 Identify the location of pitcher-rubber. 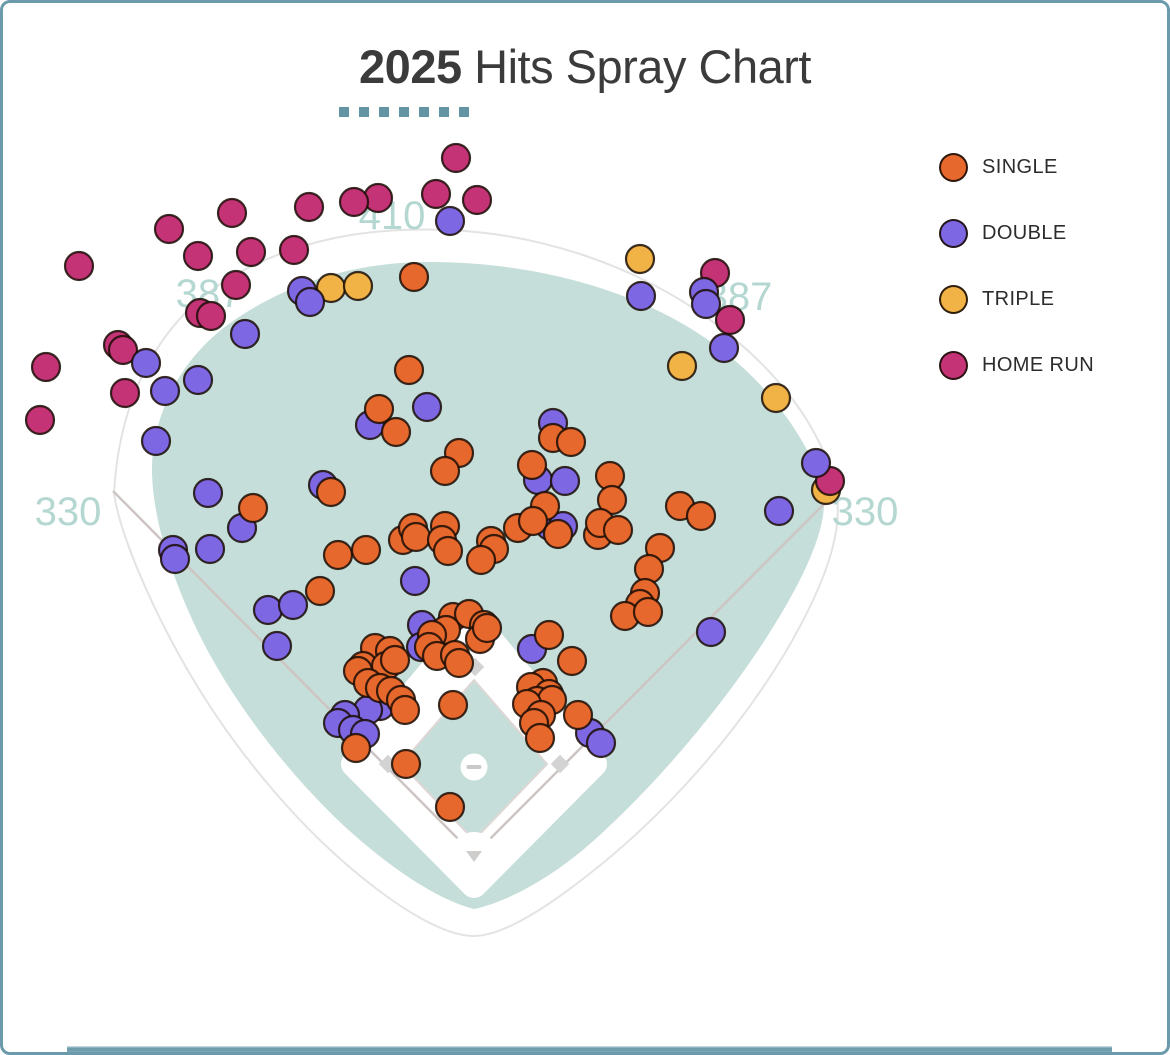
(474, 767).